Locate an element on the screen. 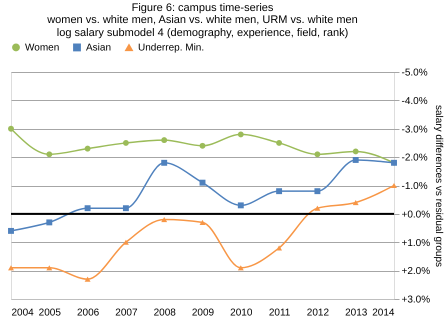 Image resolution: width=448 pixels, height=321 pixels. y-tick-label: +1.0% is located at coordinates (416, 243).